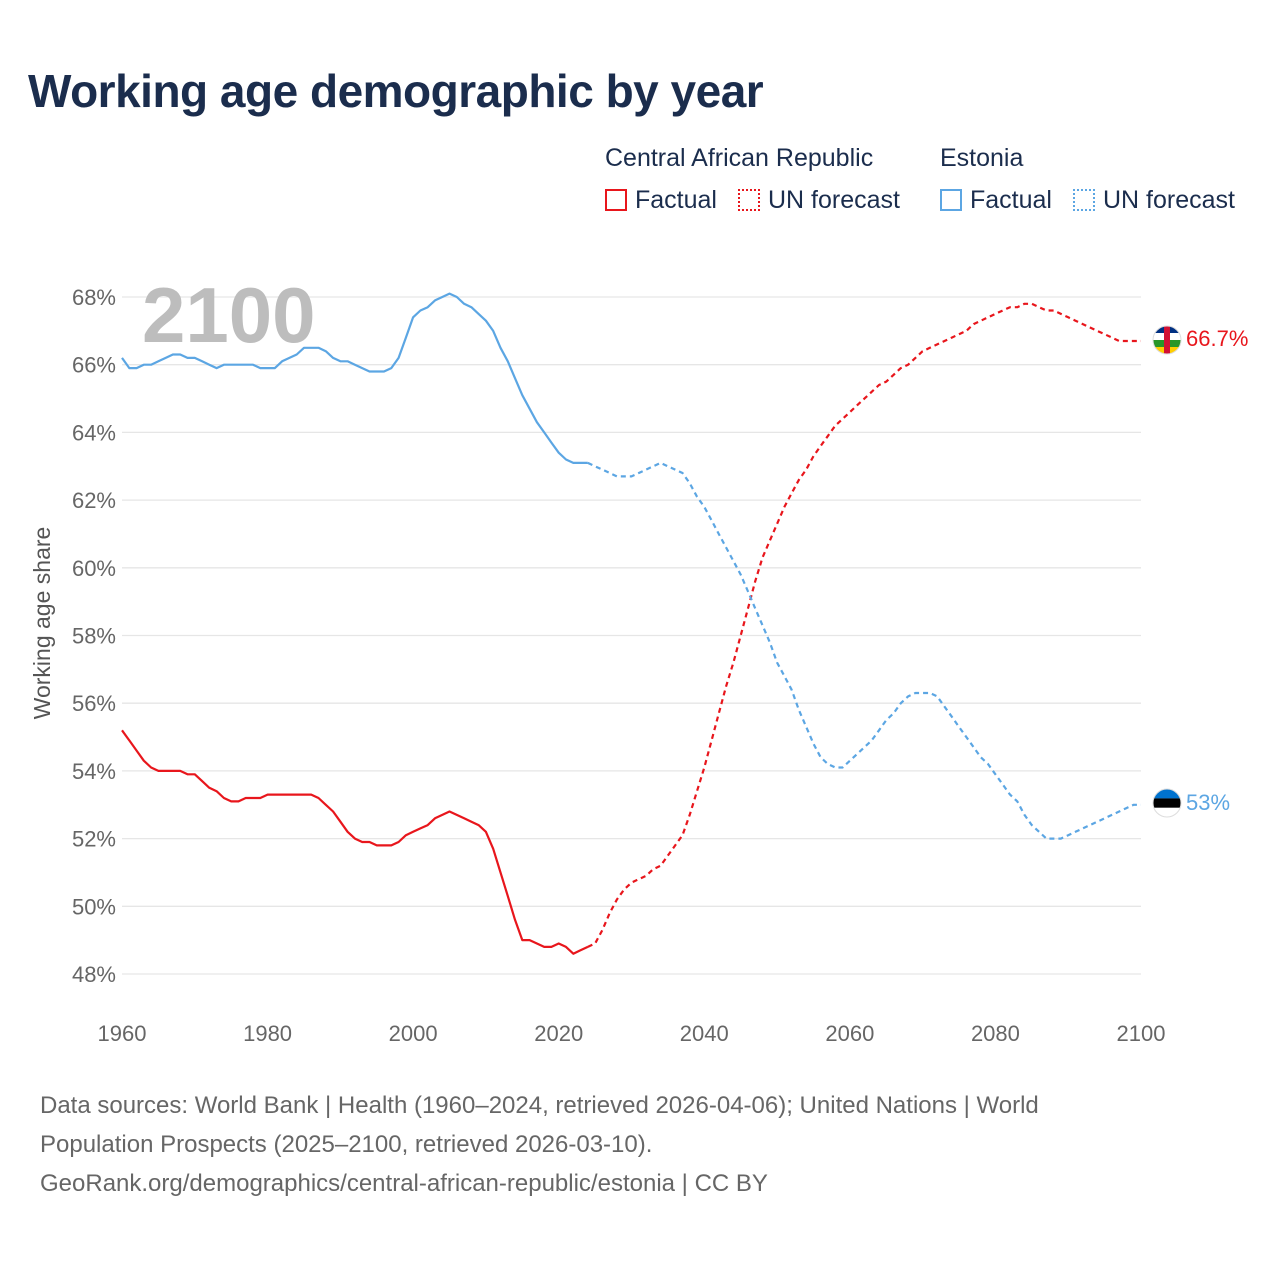  I want to click on legend-swatch-solid-red, so click(616, 200).